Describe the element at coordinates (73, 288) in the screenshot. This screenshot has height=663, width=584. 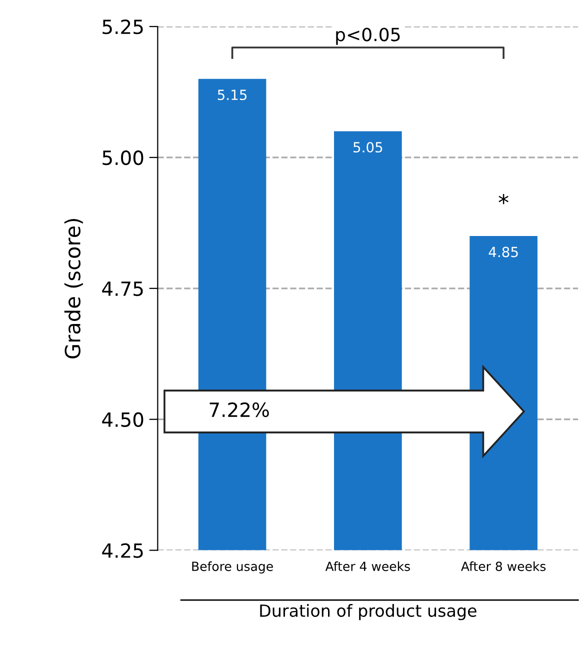
I see `y-axis-title: Grade (score)` at that location.